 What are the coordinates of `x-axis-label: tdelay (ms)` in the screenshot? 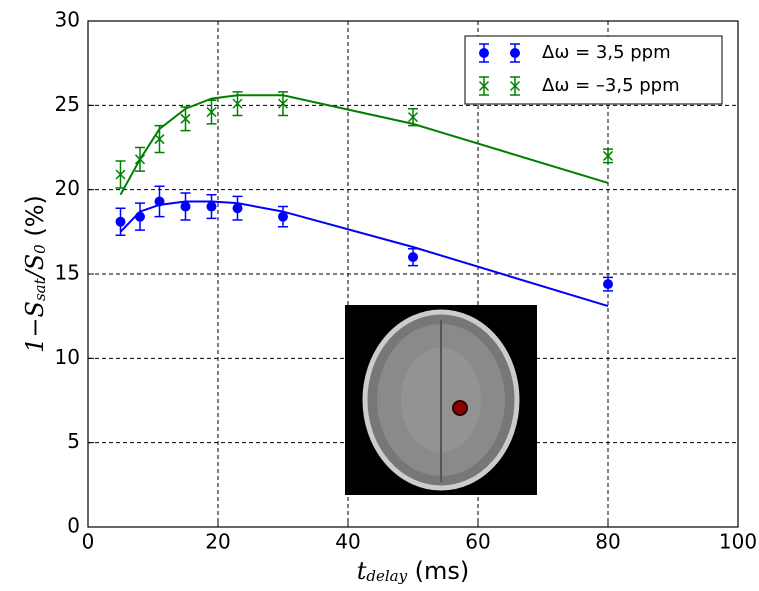 It's located at (413, 571).